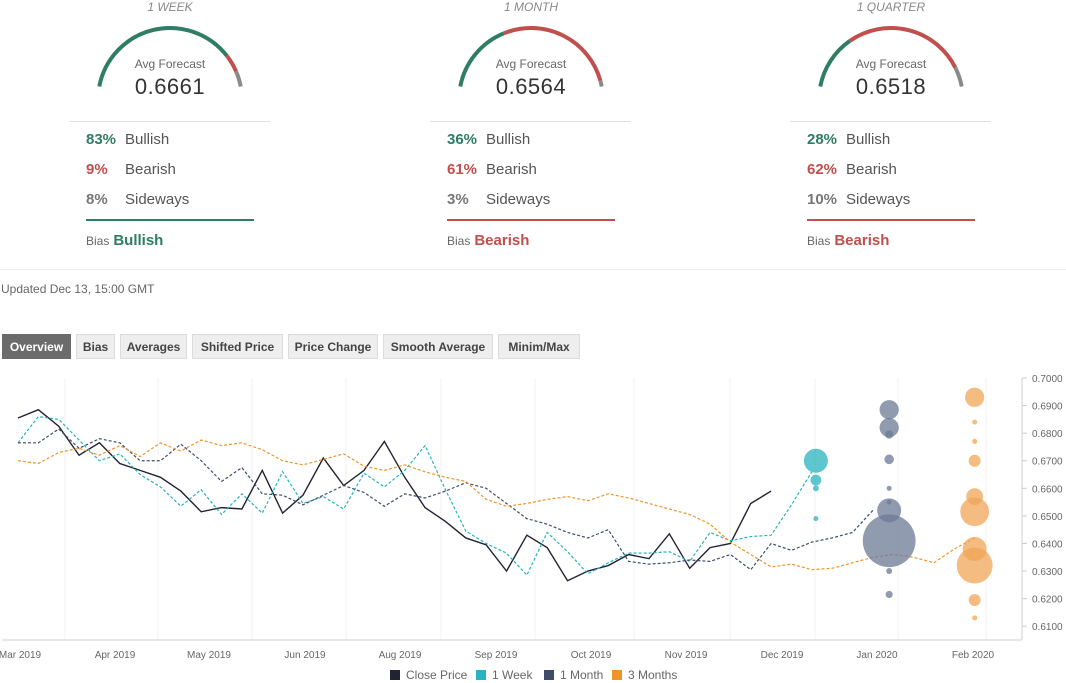 The height and width of the screenshot is (683, 1066). Describe the element at coordinates (890, 121) in the screenshot. I see `panel-divider` at that location.